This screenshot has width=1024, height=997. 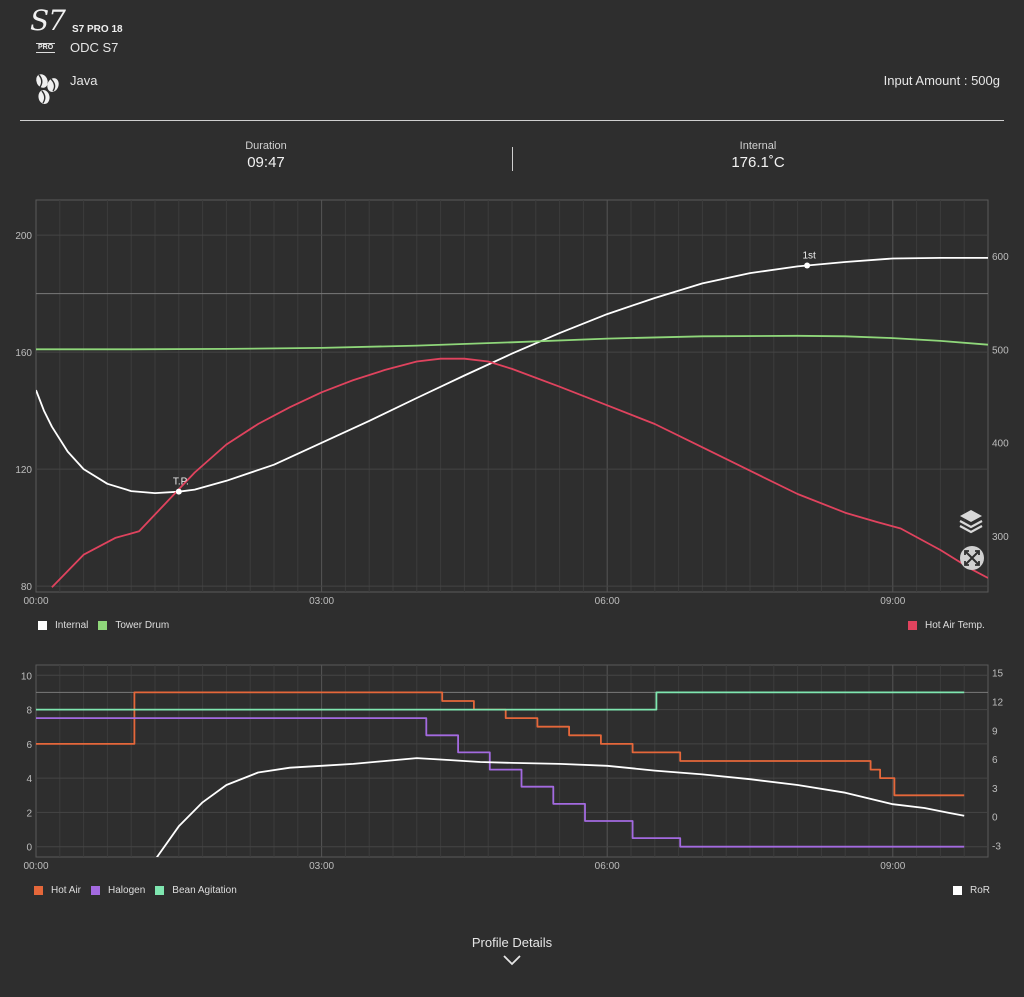 What do you see at coordinates (266, 146) in the screenshot?
I see `duration-label: Duration` at bounding box center [266, 146].